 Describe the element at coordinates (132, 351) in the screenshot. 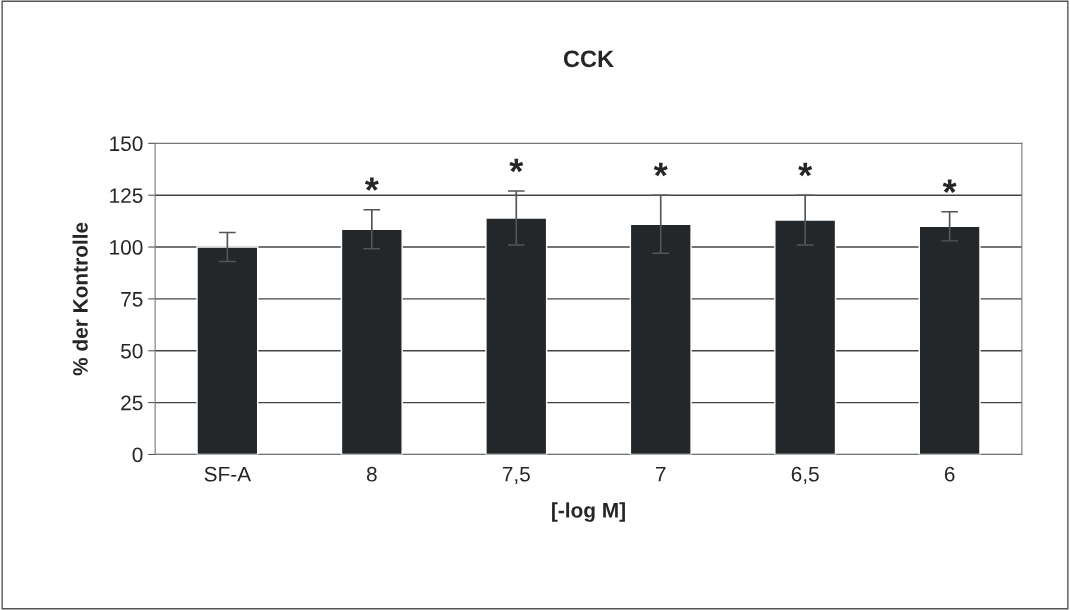

I see `y-tick-label: 50` at that location.